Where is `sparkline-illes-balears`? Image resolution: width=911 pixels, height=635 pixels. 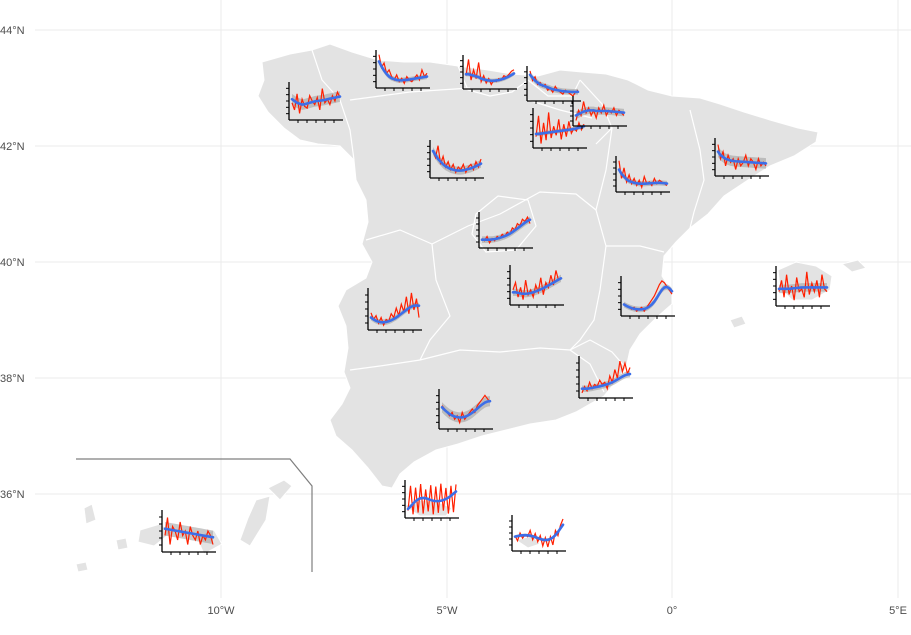
sparkline-illes-balears is located at coordinates (801, 287).